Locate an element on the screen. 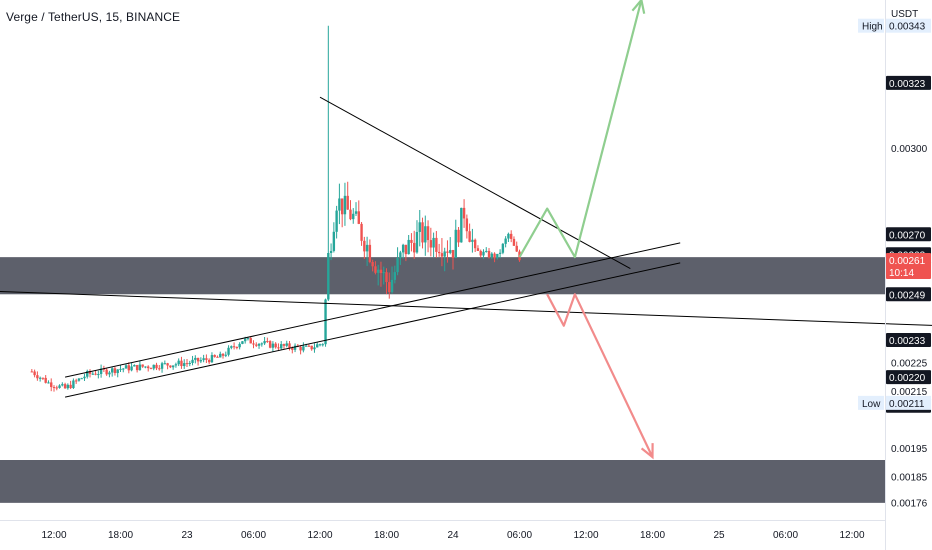  projection-arrows is located at coordinates (586, 230).